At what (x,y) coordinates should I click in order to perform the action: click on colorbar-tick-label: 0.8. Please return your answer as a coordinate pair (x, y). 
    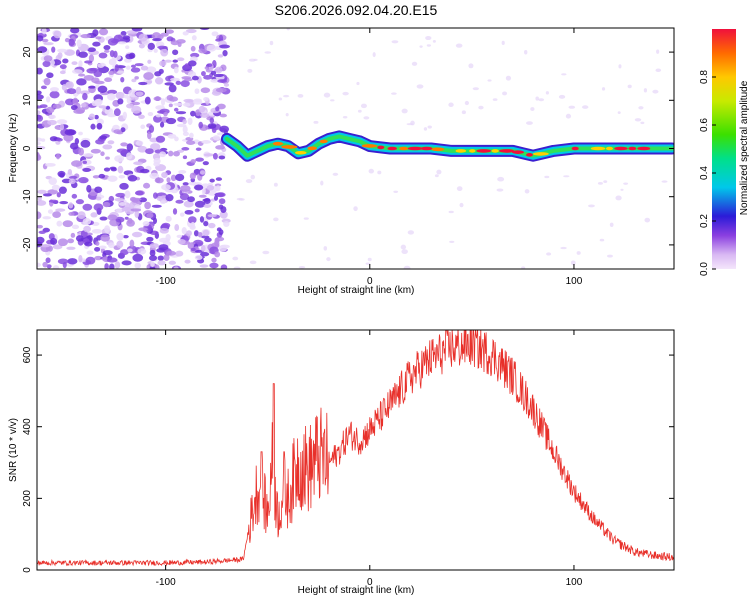
    Looking at the image, I should click on (704, 77).